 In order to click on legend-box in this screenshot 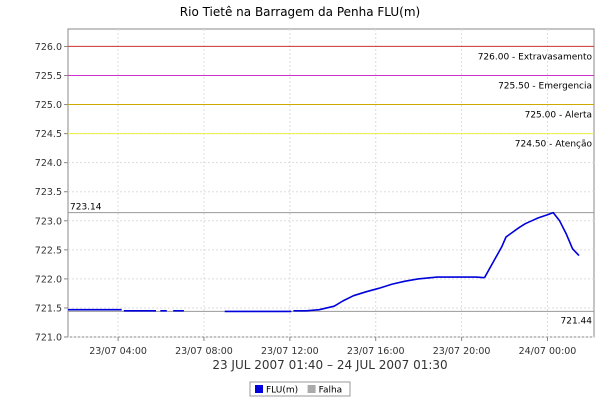, I will do `click(300, 389)`.